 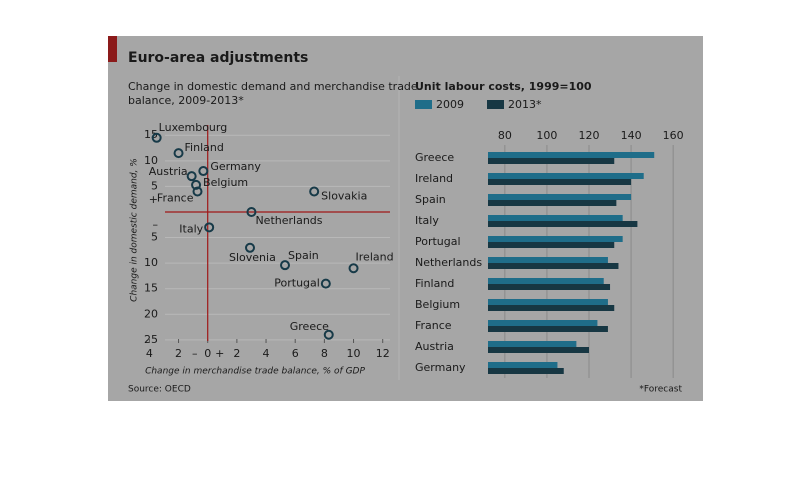 What do you see at coordinates (344, 196) in the screenshot?
I see `point-label: Slovakia` at bounding box center [344, 196].